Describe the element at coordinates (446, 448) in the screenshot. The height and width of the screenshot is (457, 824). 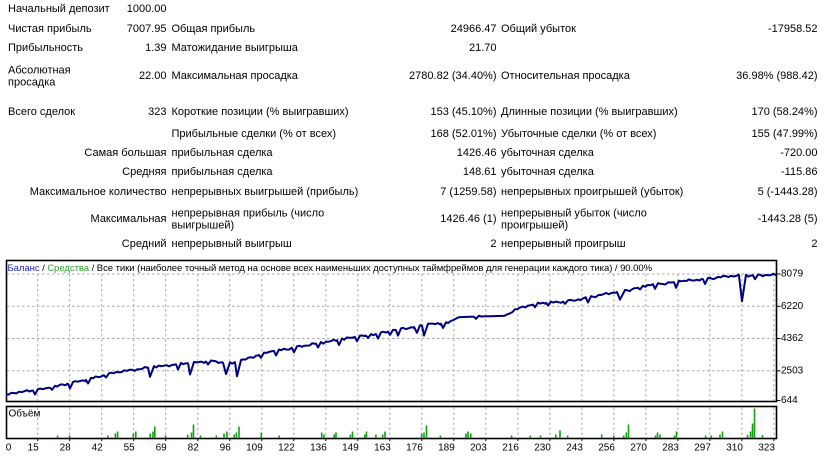
I see `svg-text: 189` at that location.